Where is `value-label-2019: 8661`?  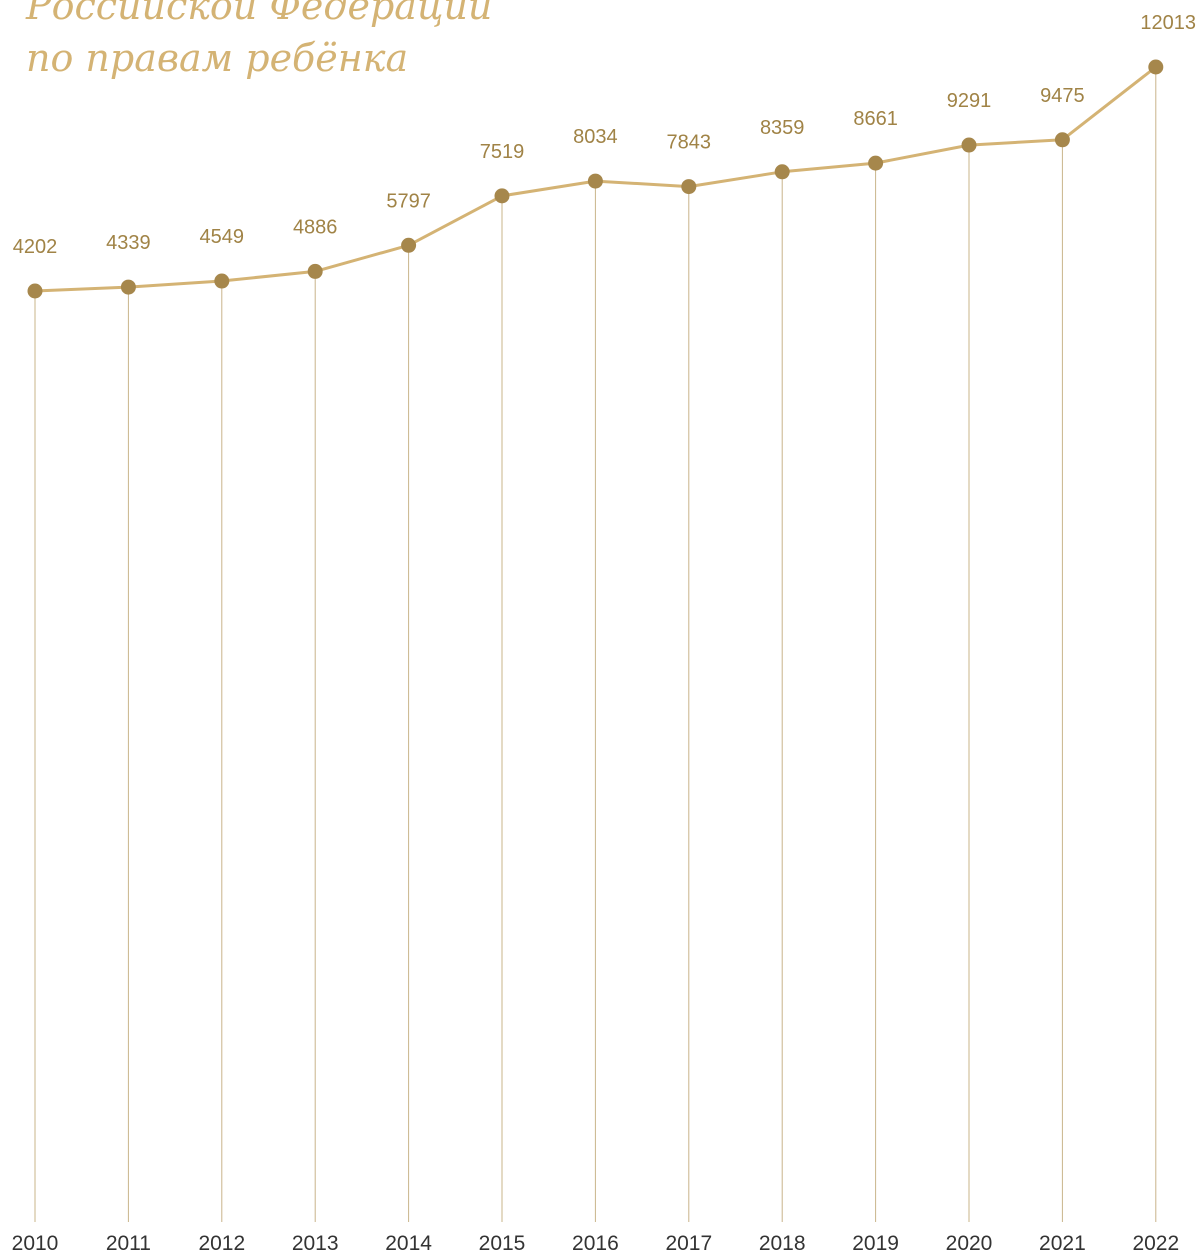
value-label-2019: 8661 is located at coordinates (875, 119).